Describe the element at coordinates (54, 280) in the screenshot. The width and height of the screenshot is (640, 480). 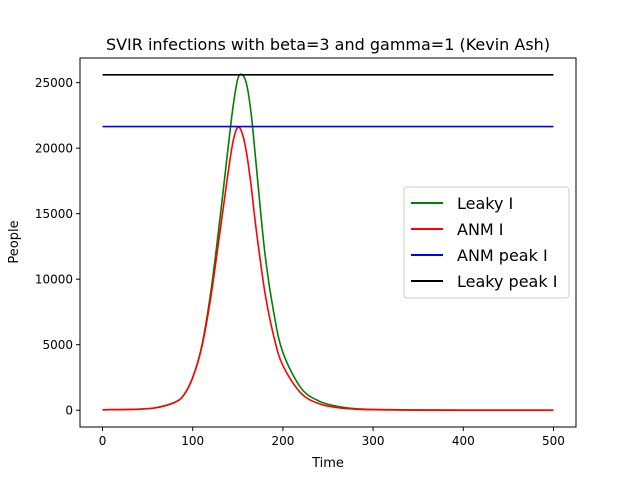
I see `y-tick-label: 10000` at that location.